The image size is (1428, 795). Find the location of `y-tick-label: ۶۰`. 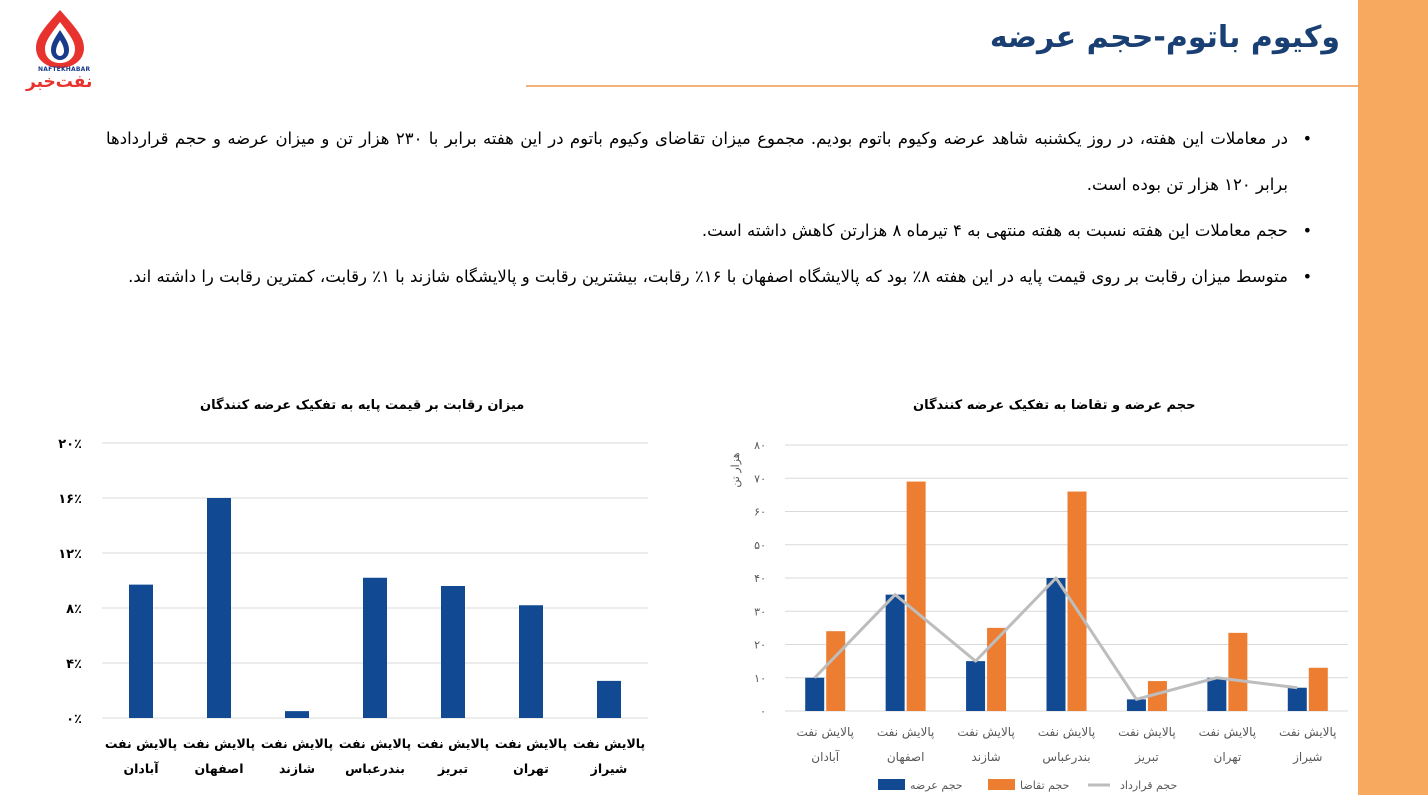

y-tick-label: ۶۰ is located at coordinates (760, 512).